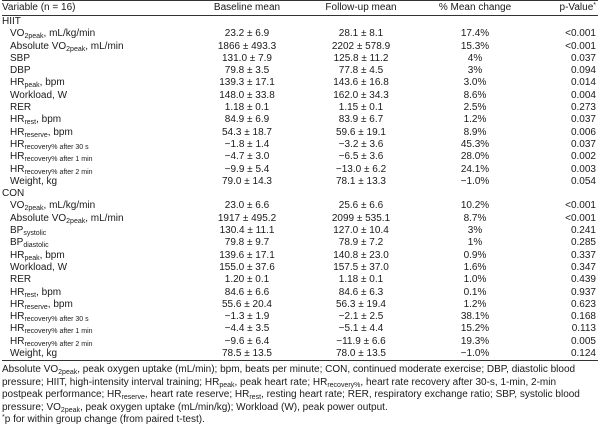  What do you see at coordinates (197, 395) in the screenshot?
I see `footnote-text: , heart rate reserve; HR` at bounding box center [197, 395].